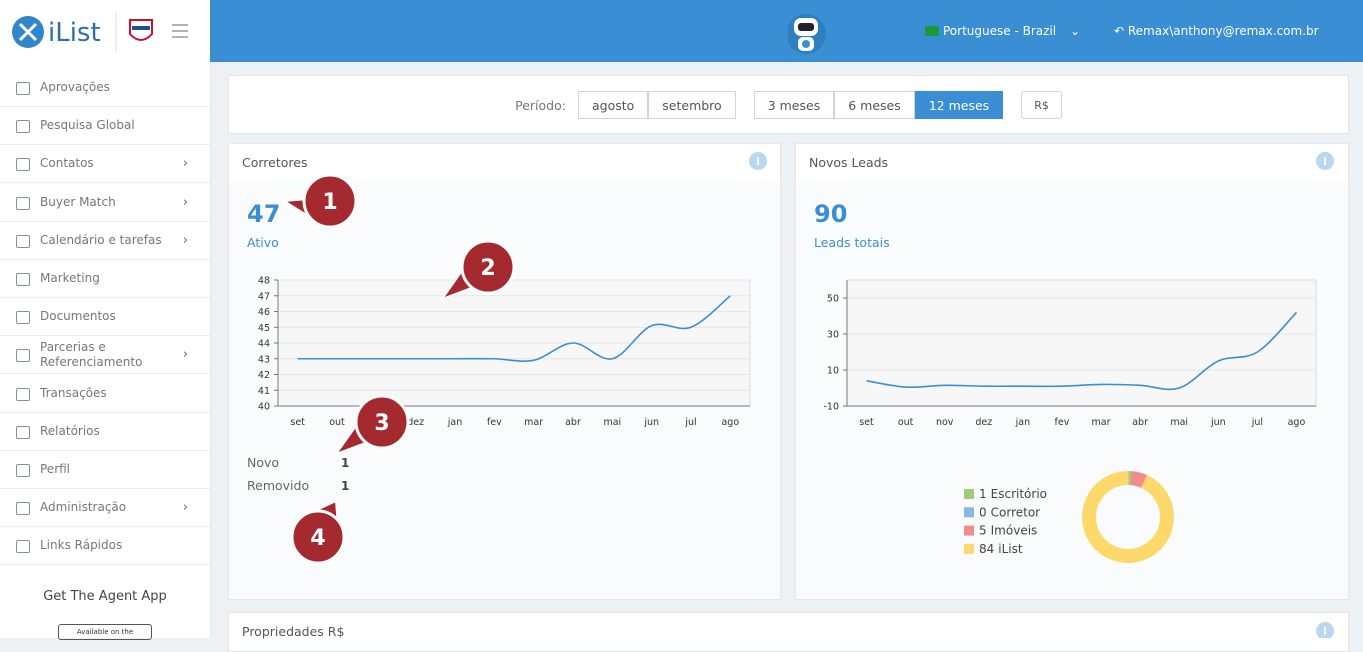 The height and width of the screenshot is (652, 1363). What do you see at coordinates (105, 203) in the screenshot?
I see `nav-item: Buyer Match ›` at bounding box center [105, 203].